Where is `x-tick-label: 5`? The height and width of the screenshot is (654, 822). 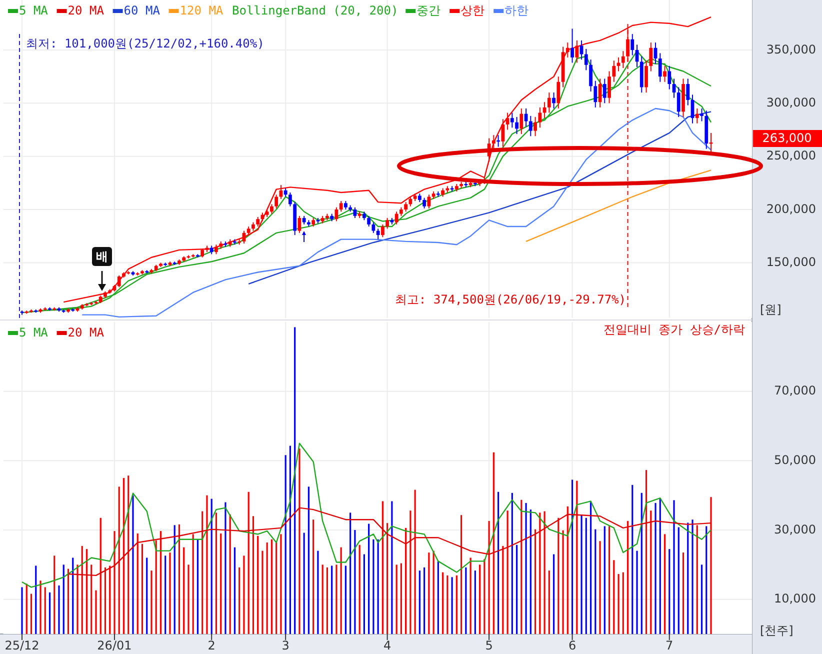 x-tick-label: 5 is located at coordinates (489, 645).